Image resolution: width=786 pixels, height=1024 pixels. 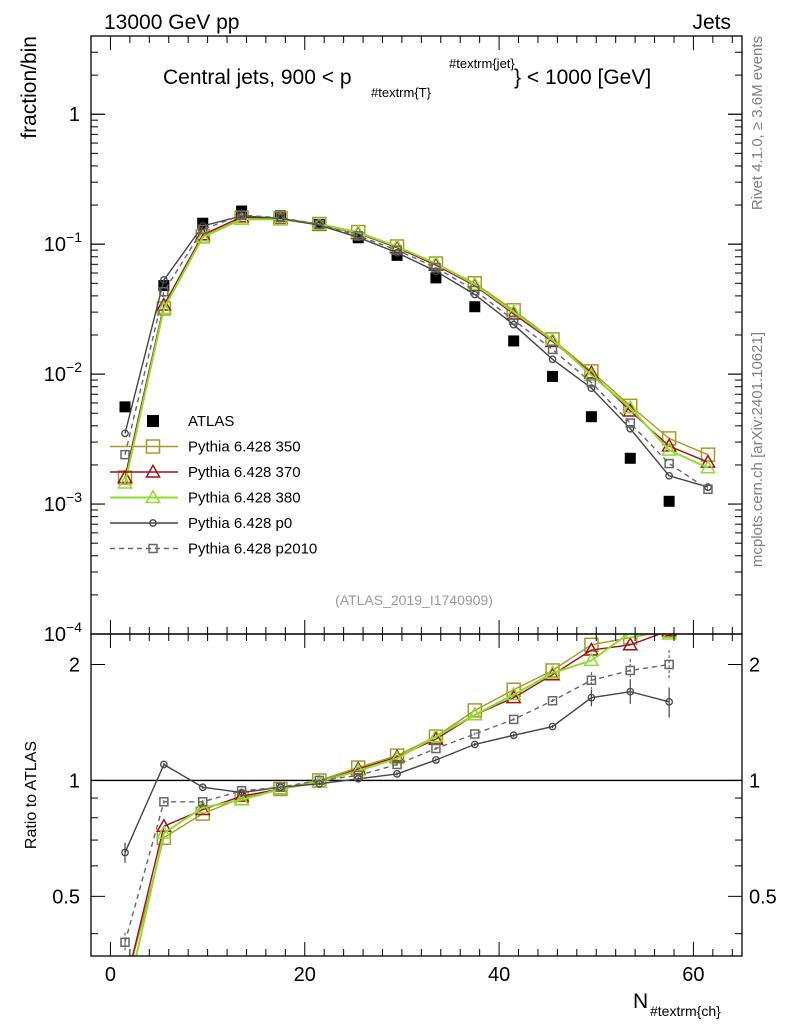 I want to click on x-tick-label: 0, so click(x=110, y=975).